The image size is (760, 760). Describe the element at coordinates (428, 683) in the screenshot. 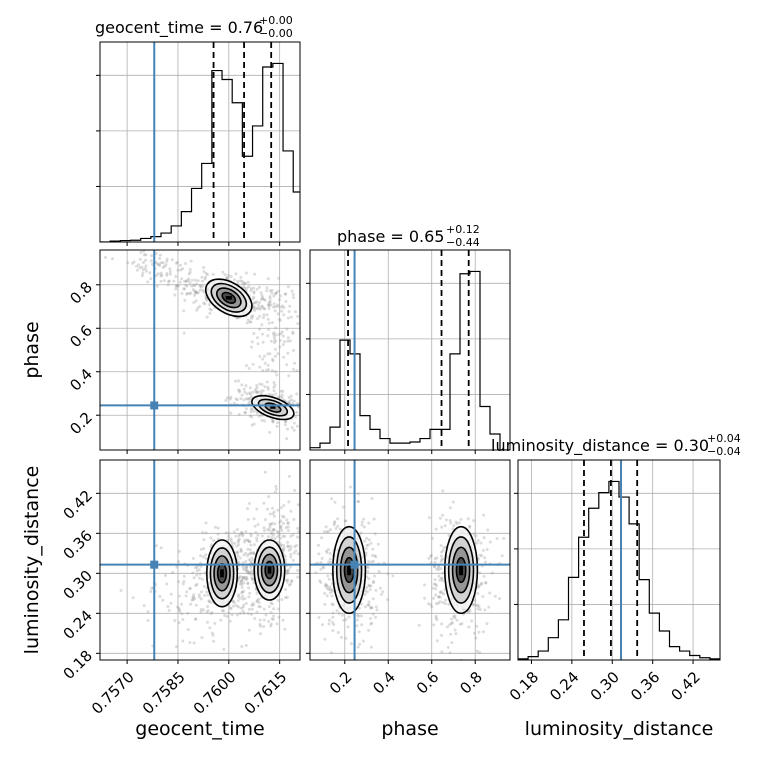

I see `phase-distance-xtick-label-2: 0.6` at that location.